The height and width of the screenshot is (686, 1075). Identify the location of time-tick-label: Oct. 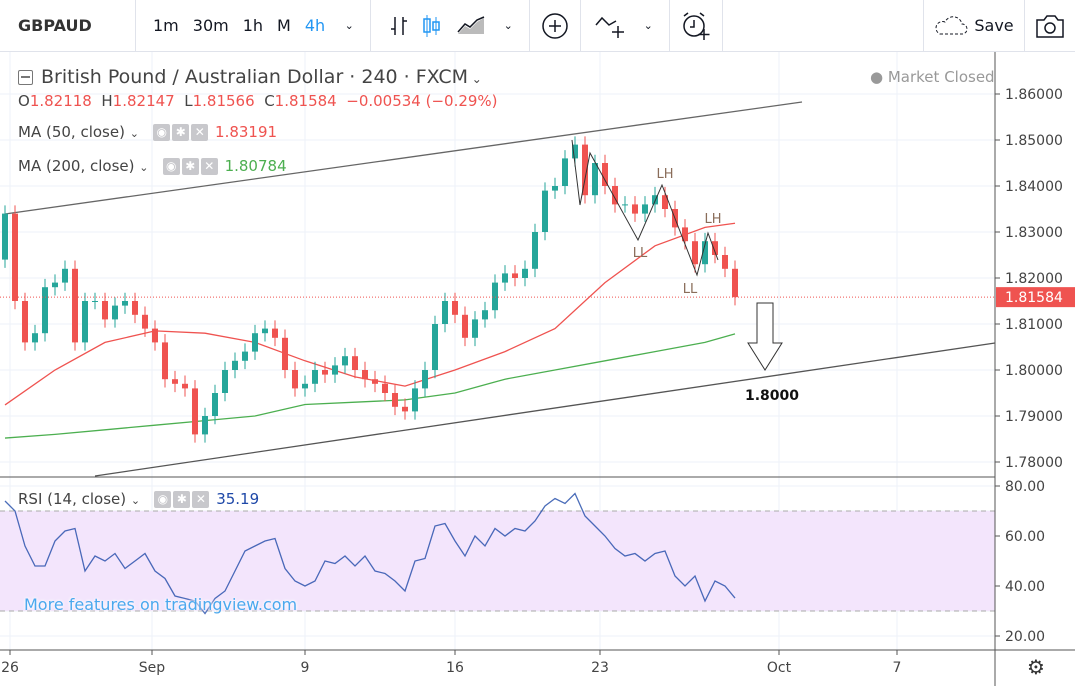
(779, 668).